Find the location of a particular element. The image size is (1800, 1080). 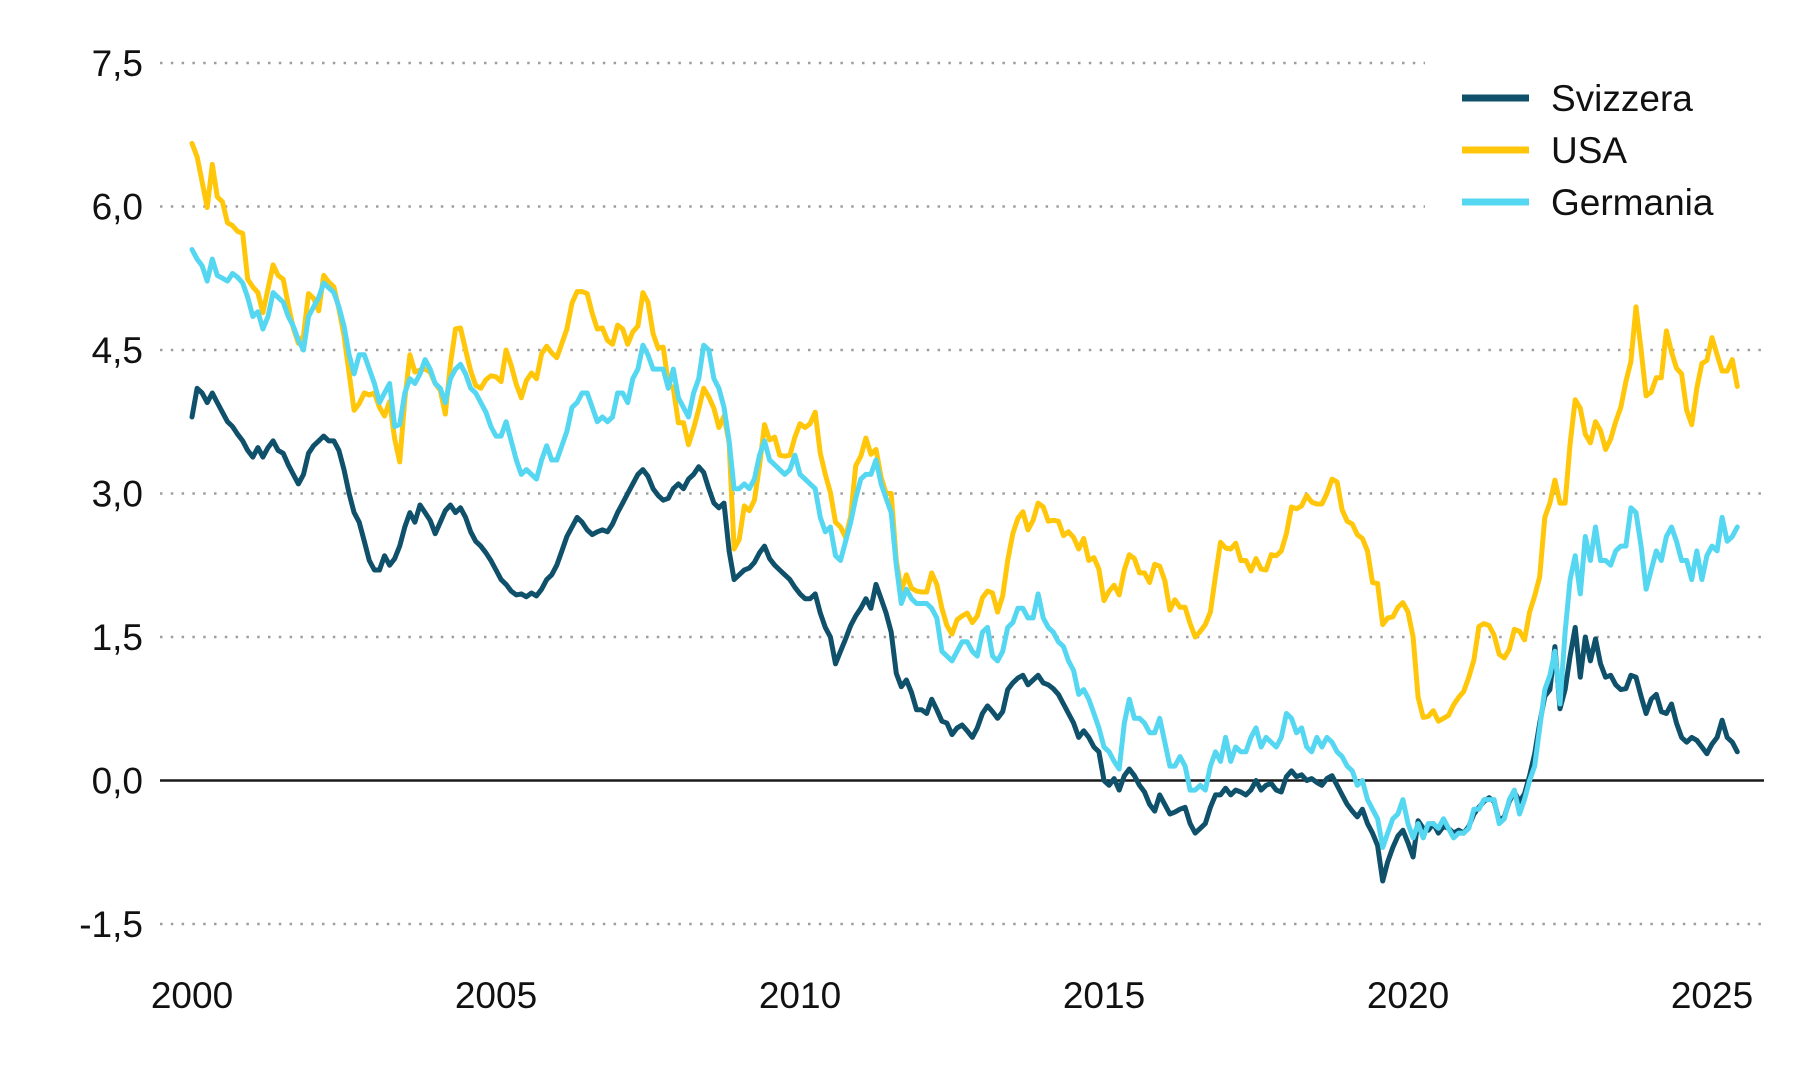

y-tick-label: 1,5 is located at coordinates (117, 637).